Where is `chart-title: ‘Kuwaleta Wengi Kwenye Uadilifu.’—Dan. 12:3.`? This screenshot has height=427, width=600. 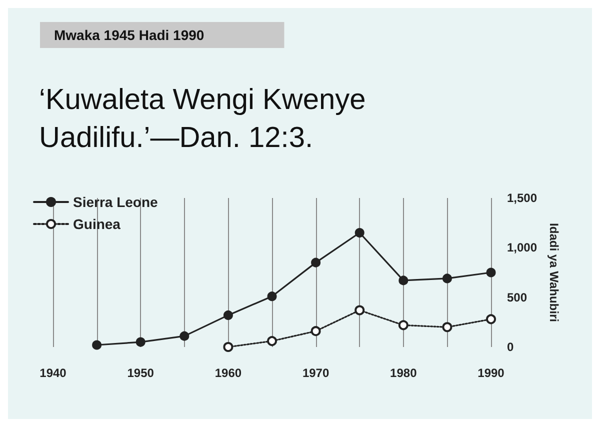
chart-title: ‘Kuwaleta Wengi Kwenye Uadilifu.’—Dan. 12:3. is located at coordinates (206, 119).